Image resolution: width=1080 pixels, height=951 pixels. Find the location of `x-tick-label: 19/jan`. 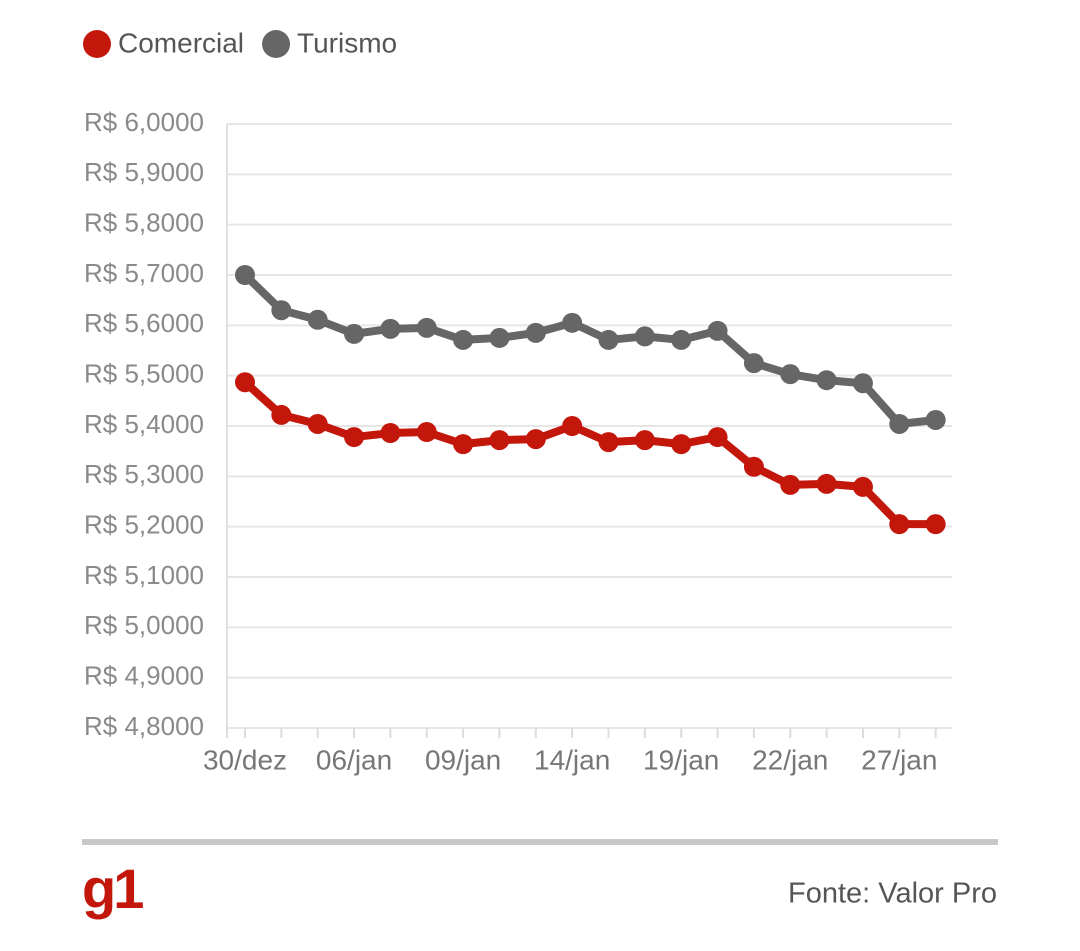

x-tick-label: 19/jan is located at coordinates (681, 759).